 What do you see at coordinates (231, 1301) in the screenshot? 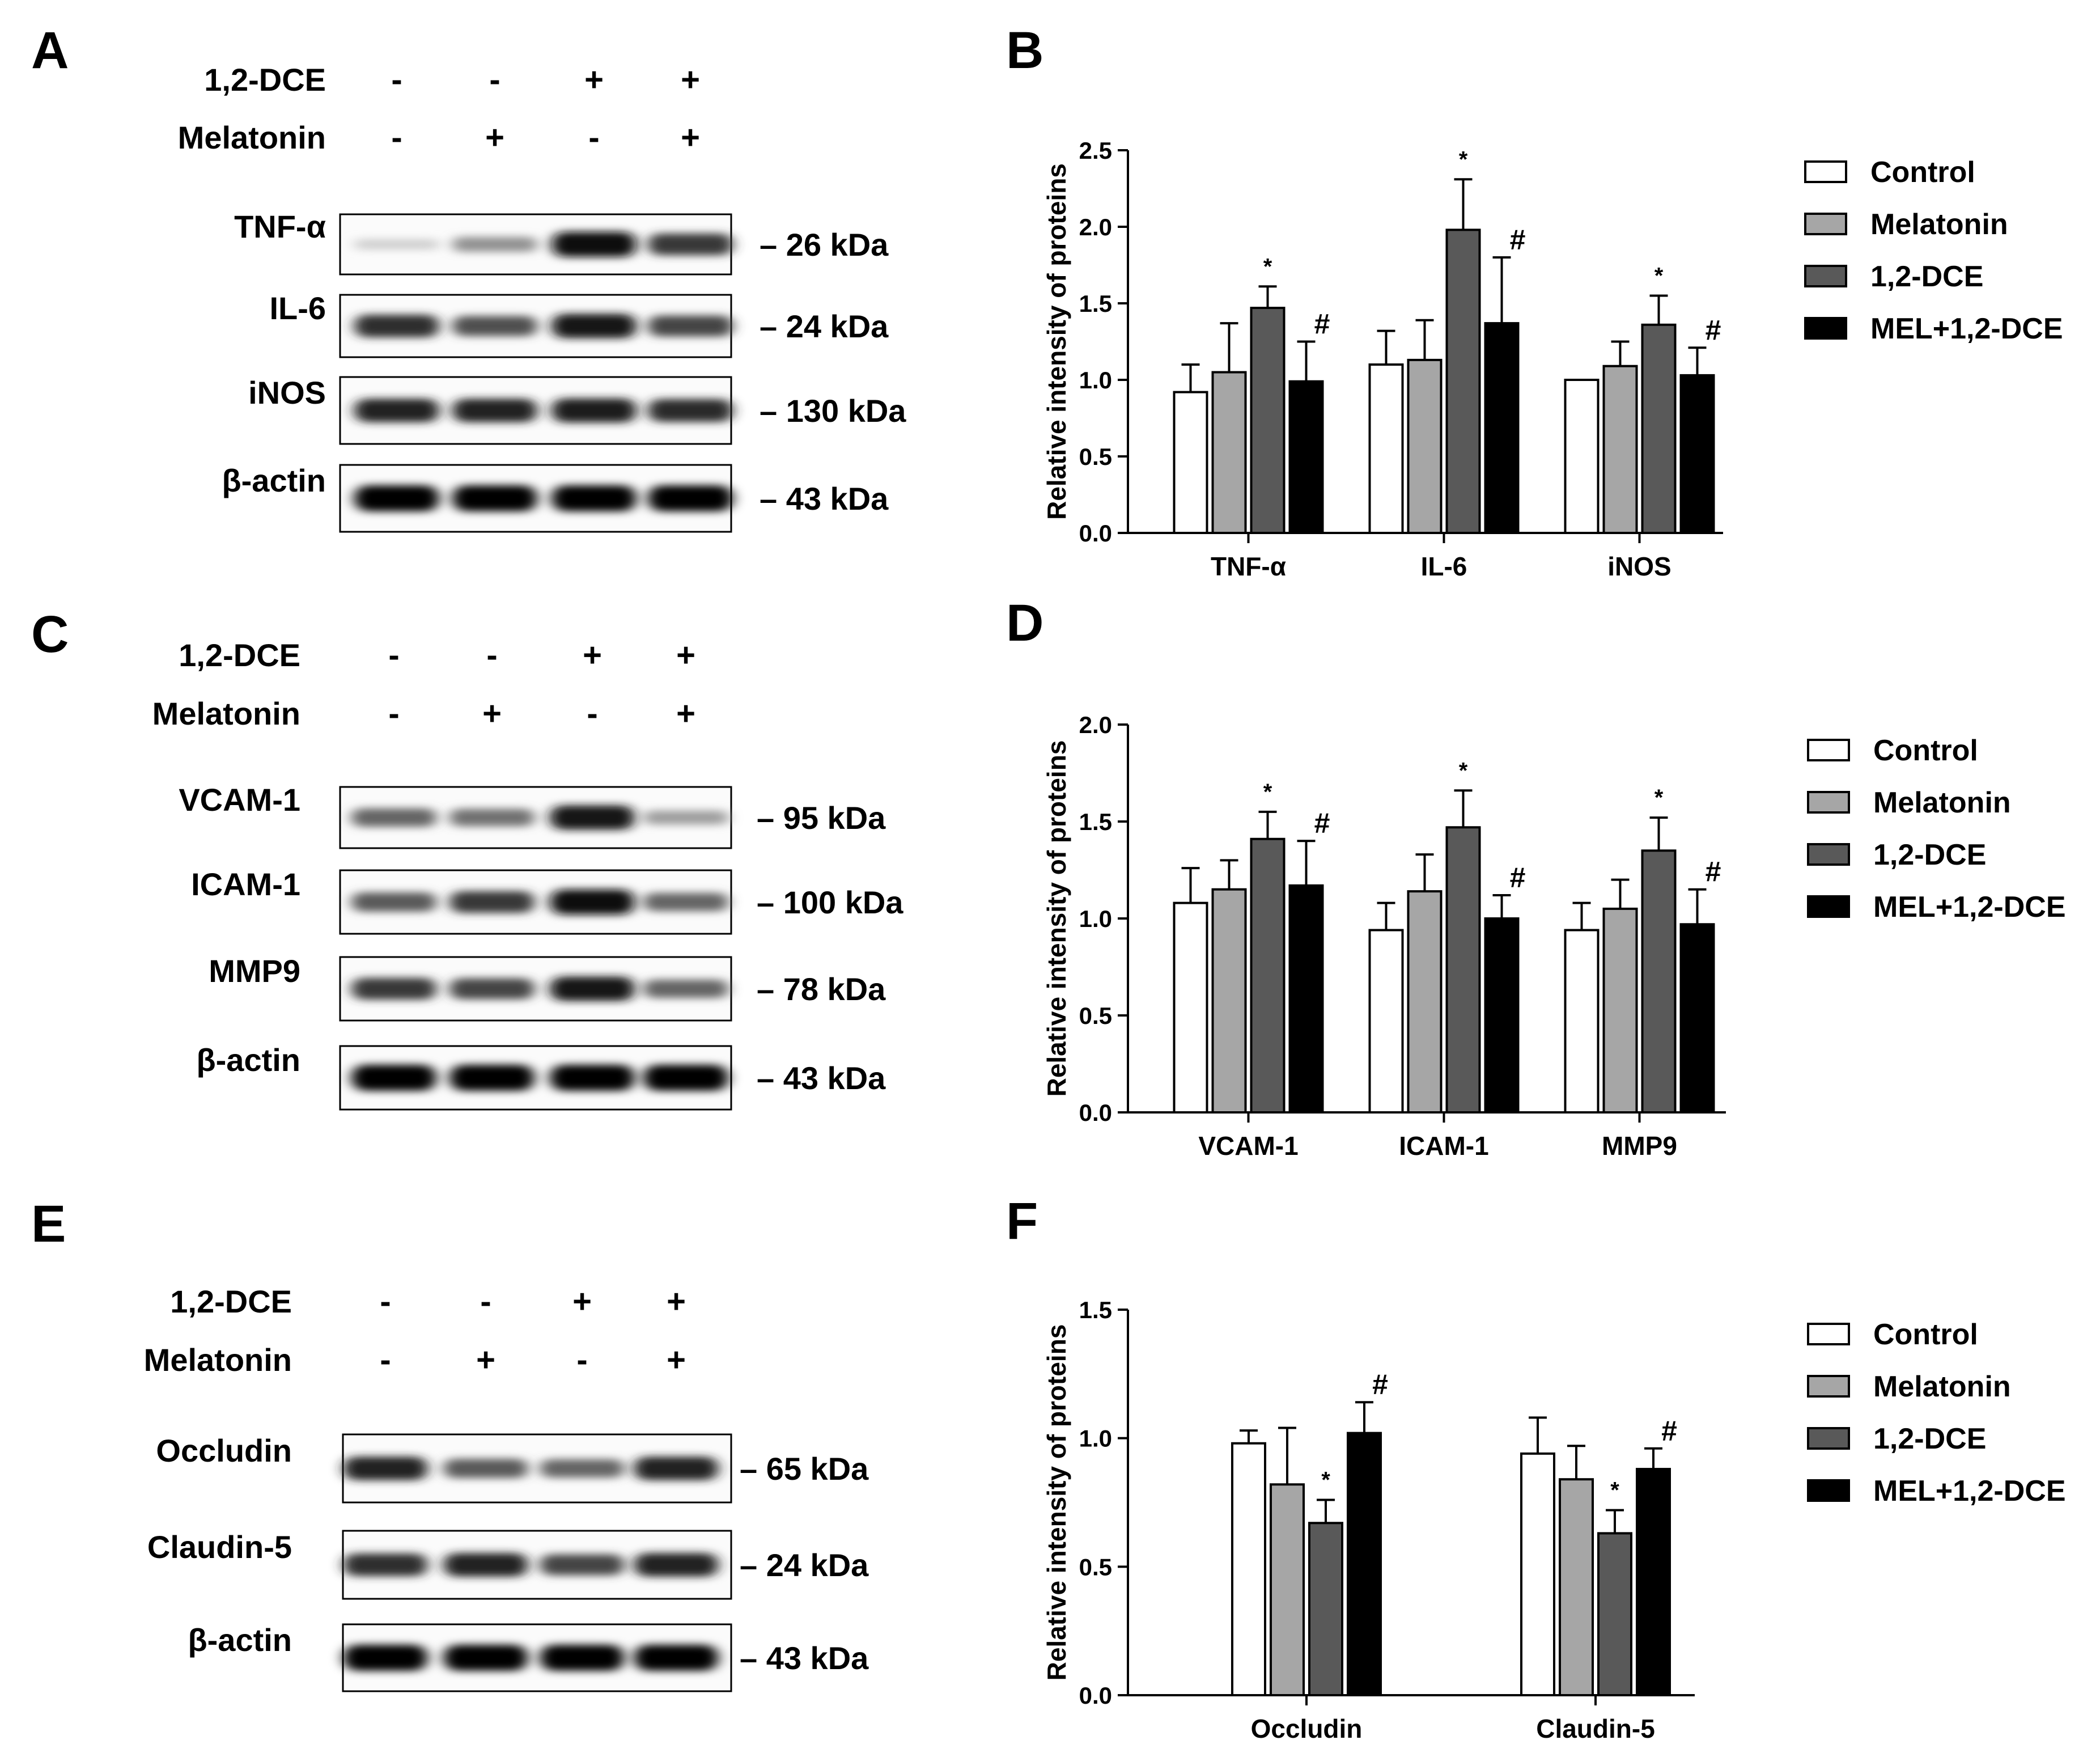
I see `treatment-label: 1,2-DCE` at bounding box center [231, 1301].